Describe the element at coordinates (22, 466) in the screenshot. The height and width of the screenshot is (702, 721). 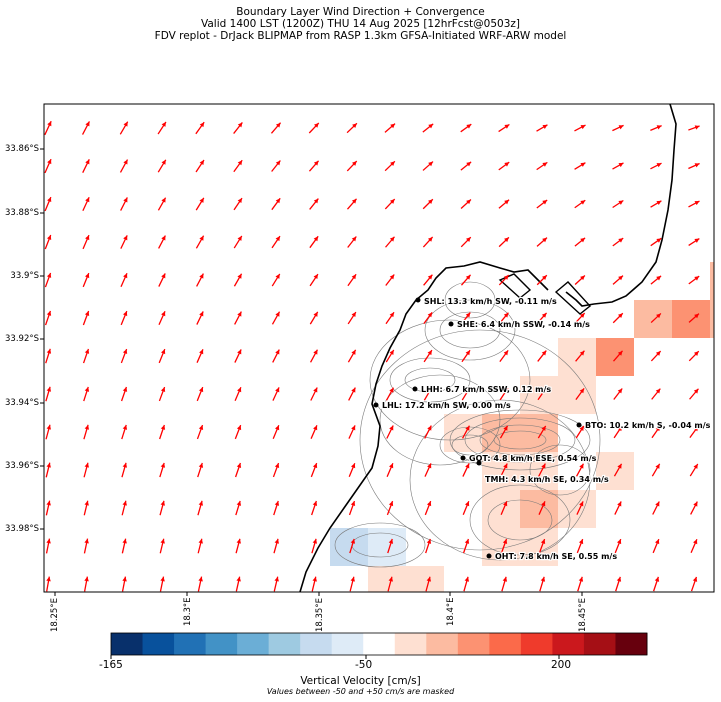
I see `lat-tick-label: 33.96°S` at that location.